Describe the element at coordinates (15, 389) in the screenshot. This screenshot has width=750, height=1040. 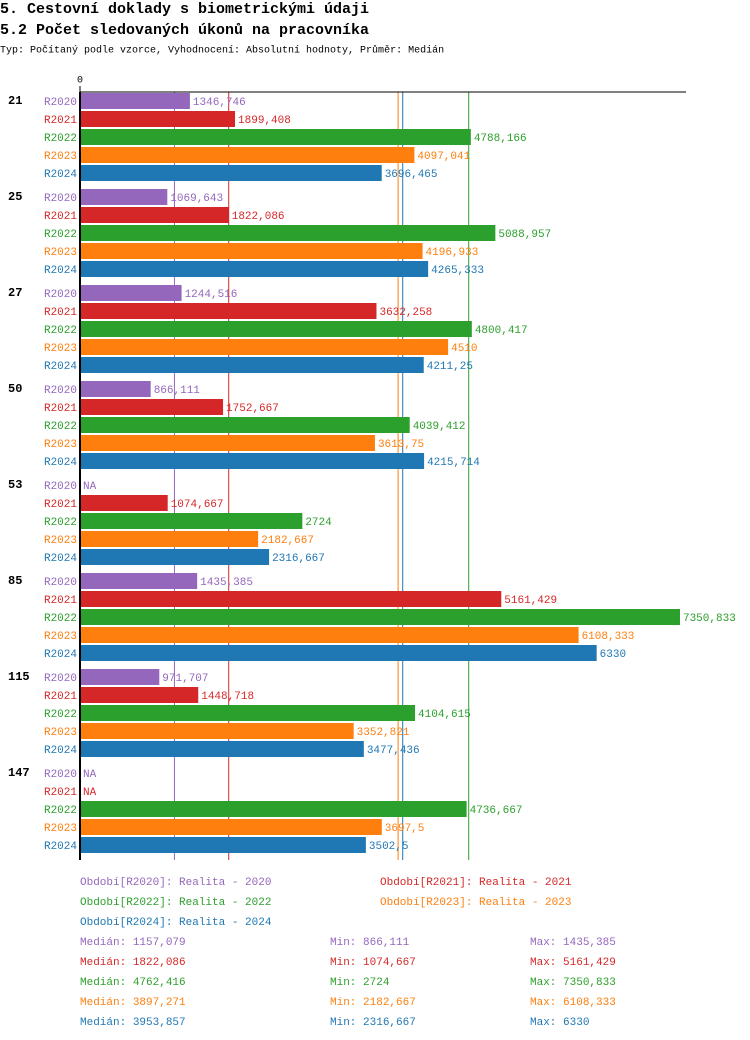
I see `category-label: 50` at that location.